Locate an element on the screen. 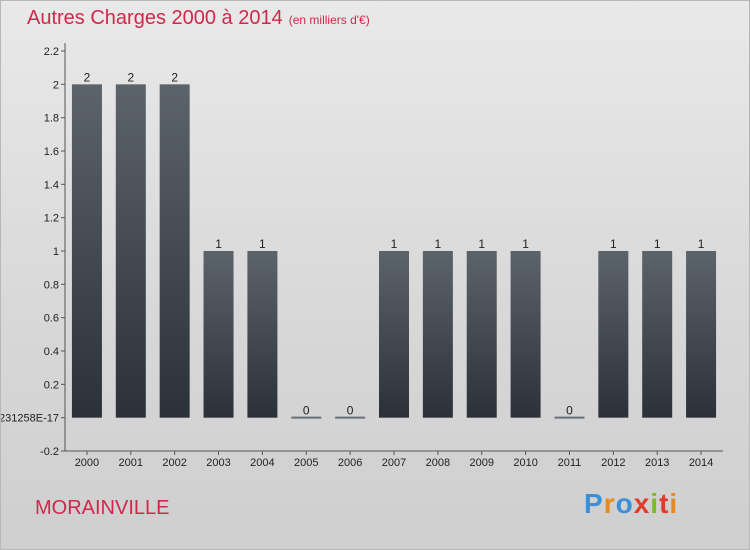 The width and height of the screenshot is (750, 550). x-tick-label: 2012 is located at coordinates (613, 463).